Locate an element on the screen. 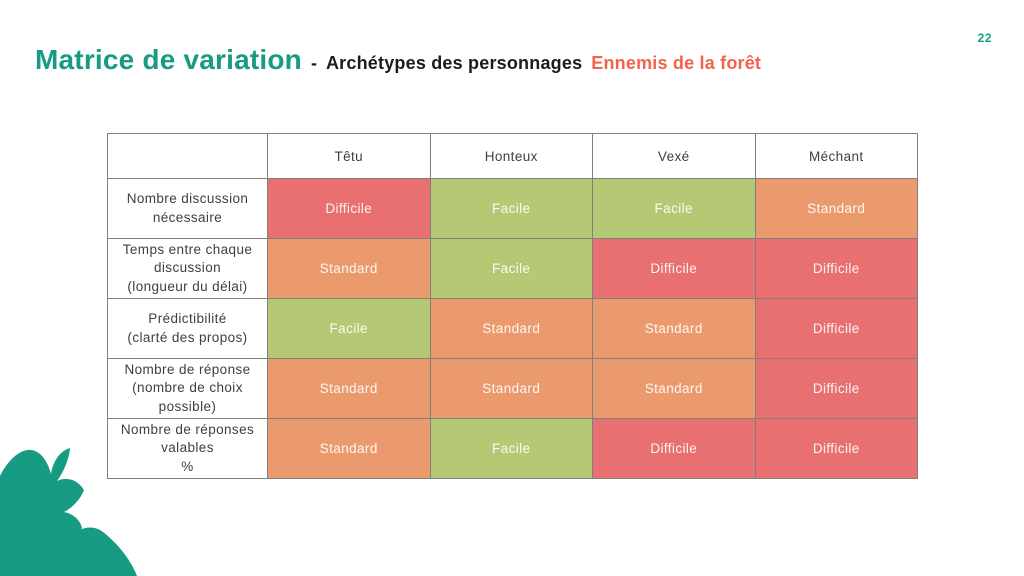 The width and height of the screenshot is (1024, 576). column-header-honteux: Honteux is located at coordinates (511, 156).